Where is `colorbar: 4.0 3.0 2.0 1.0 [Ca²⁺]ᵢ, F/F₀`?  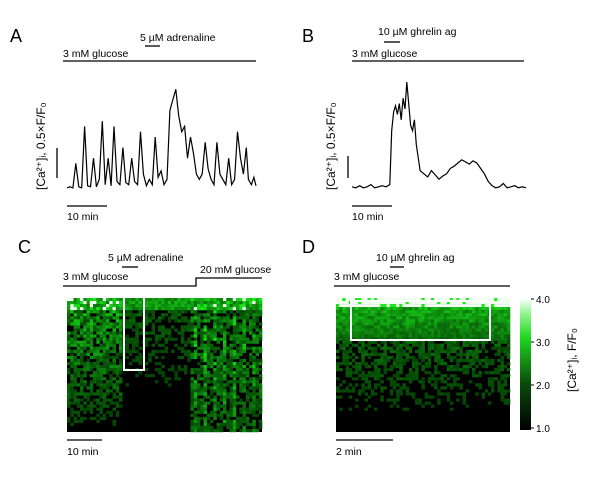 colorbar: 4.0 3.0 2.0 1.0 [Ca²⁺]ᵢ, F/F₀ is located at coordinates (549, 365).